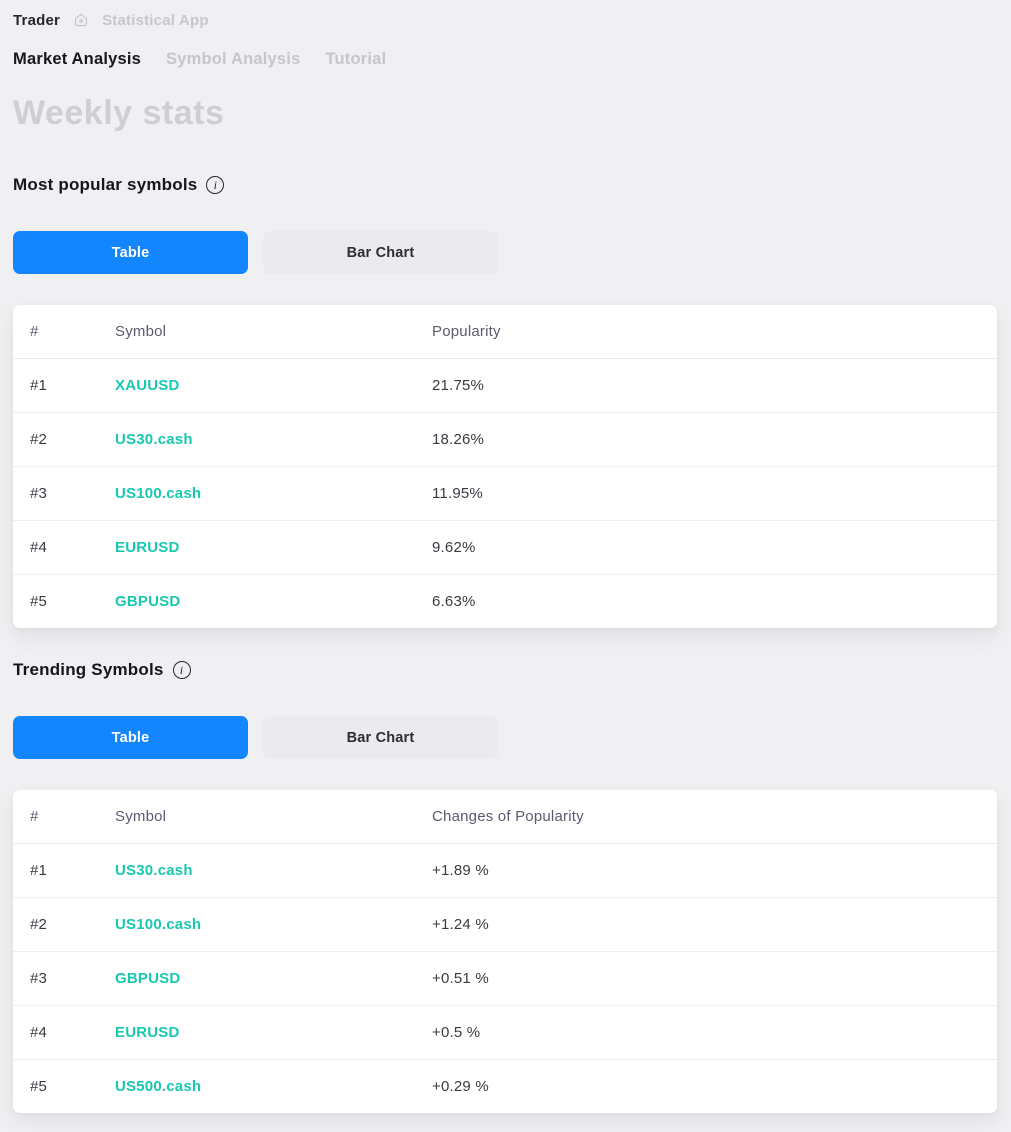 The height and width of the screenshot is (1132, 1011). I want to click on column-header-changes: Changes of Popularity, so click(706, 817).